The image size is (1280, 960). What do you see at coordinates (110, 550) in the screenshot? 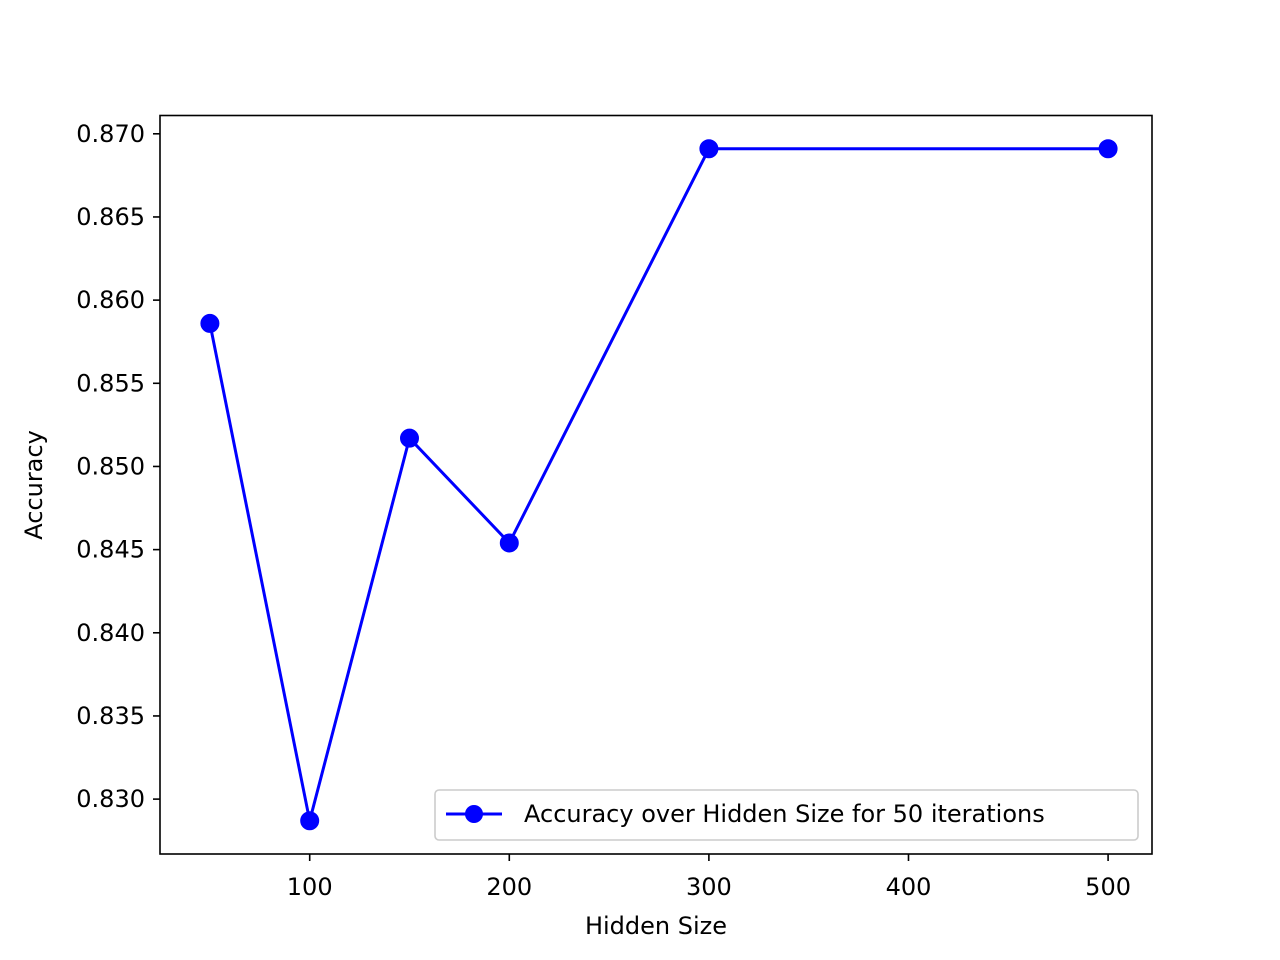
I see `y-tick-label: 0.845` at bounding box center [110, 550].